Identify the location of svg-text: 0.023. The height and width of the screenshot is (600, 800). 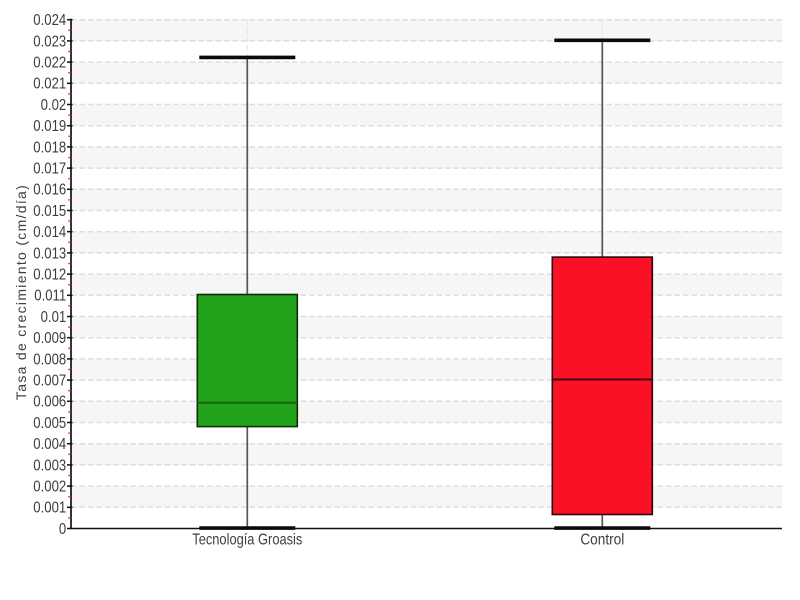
(49, 41).